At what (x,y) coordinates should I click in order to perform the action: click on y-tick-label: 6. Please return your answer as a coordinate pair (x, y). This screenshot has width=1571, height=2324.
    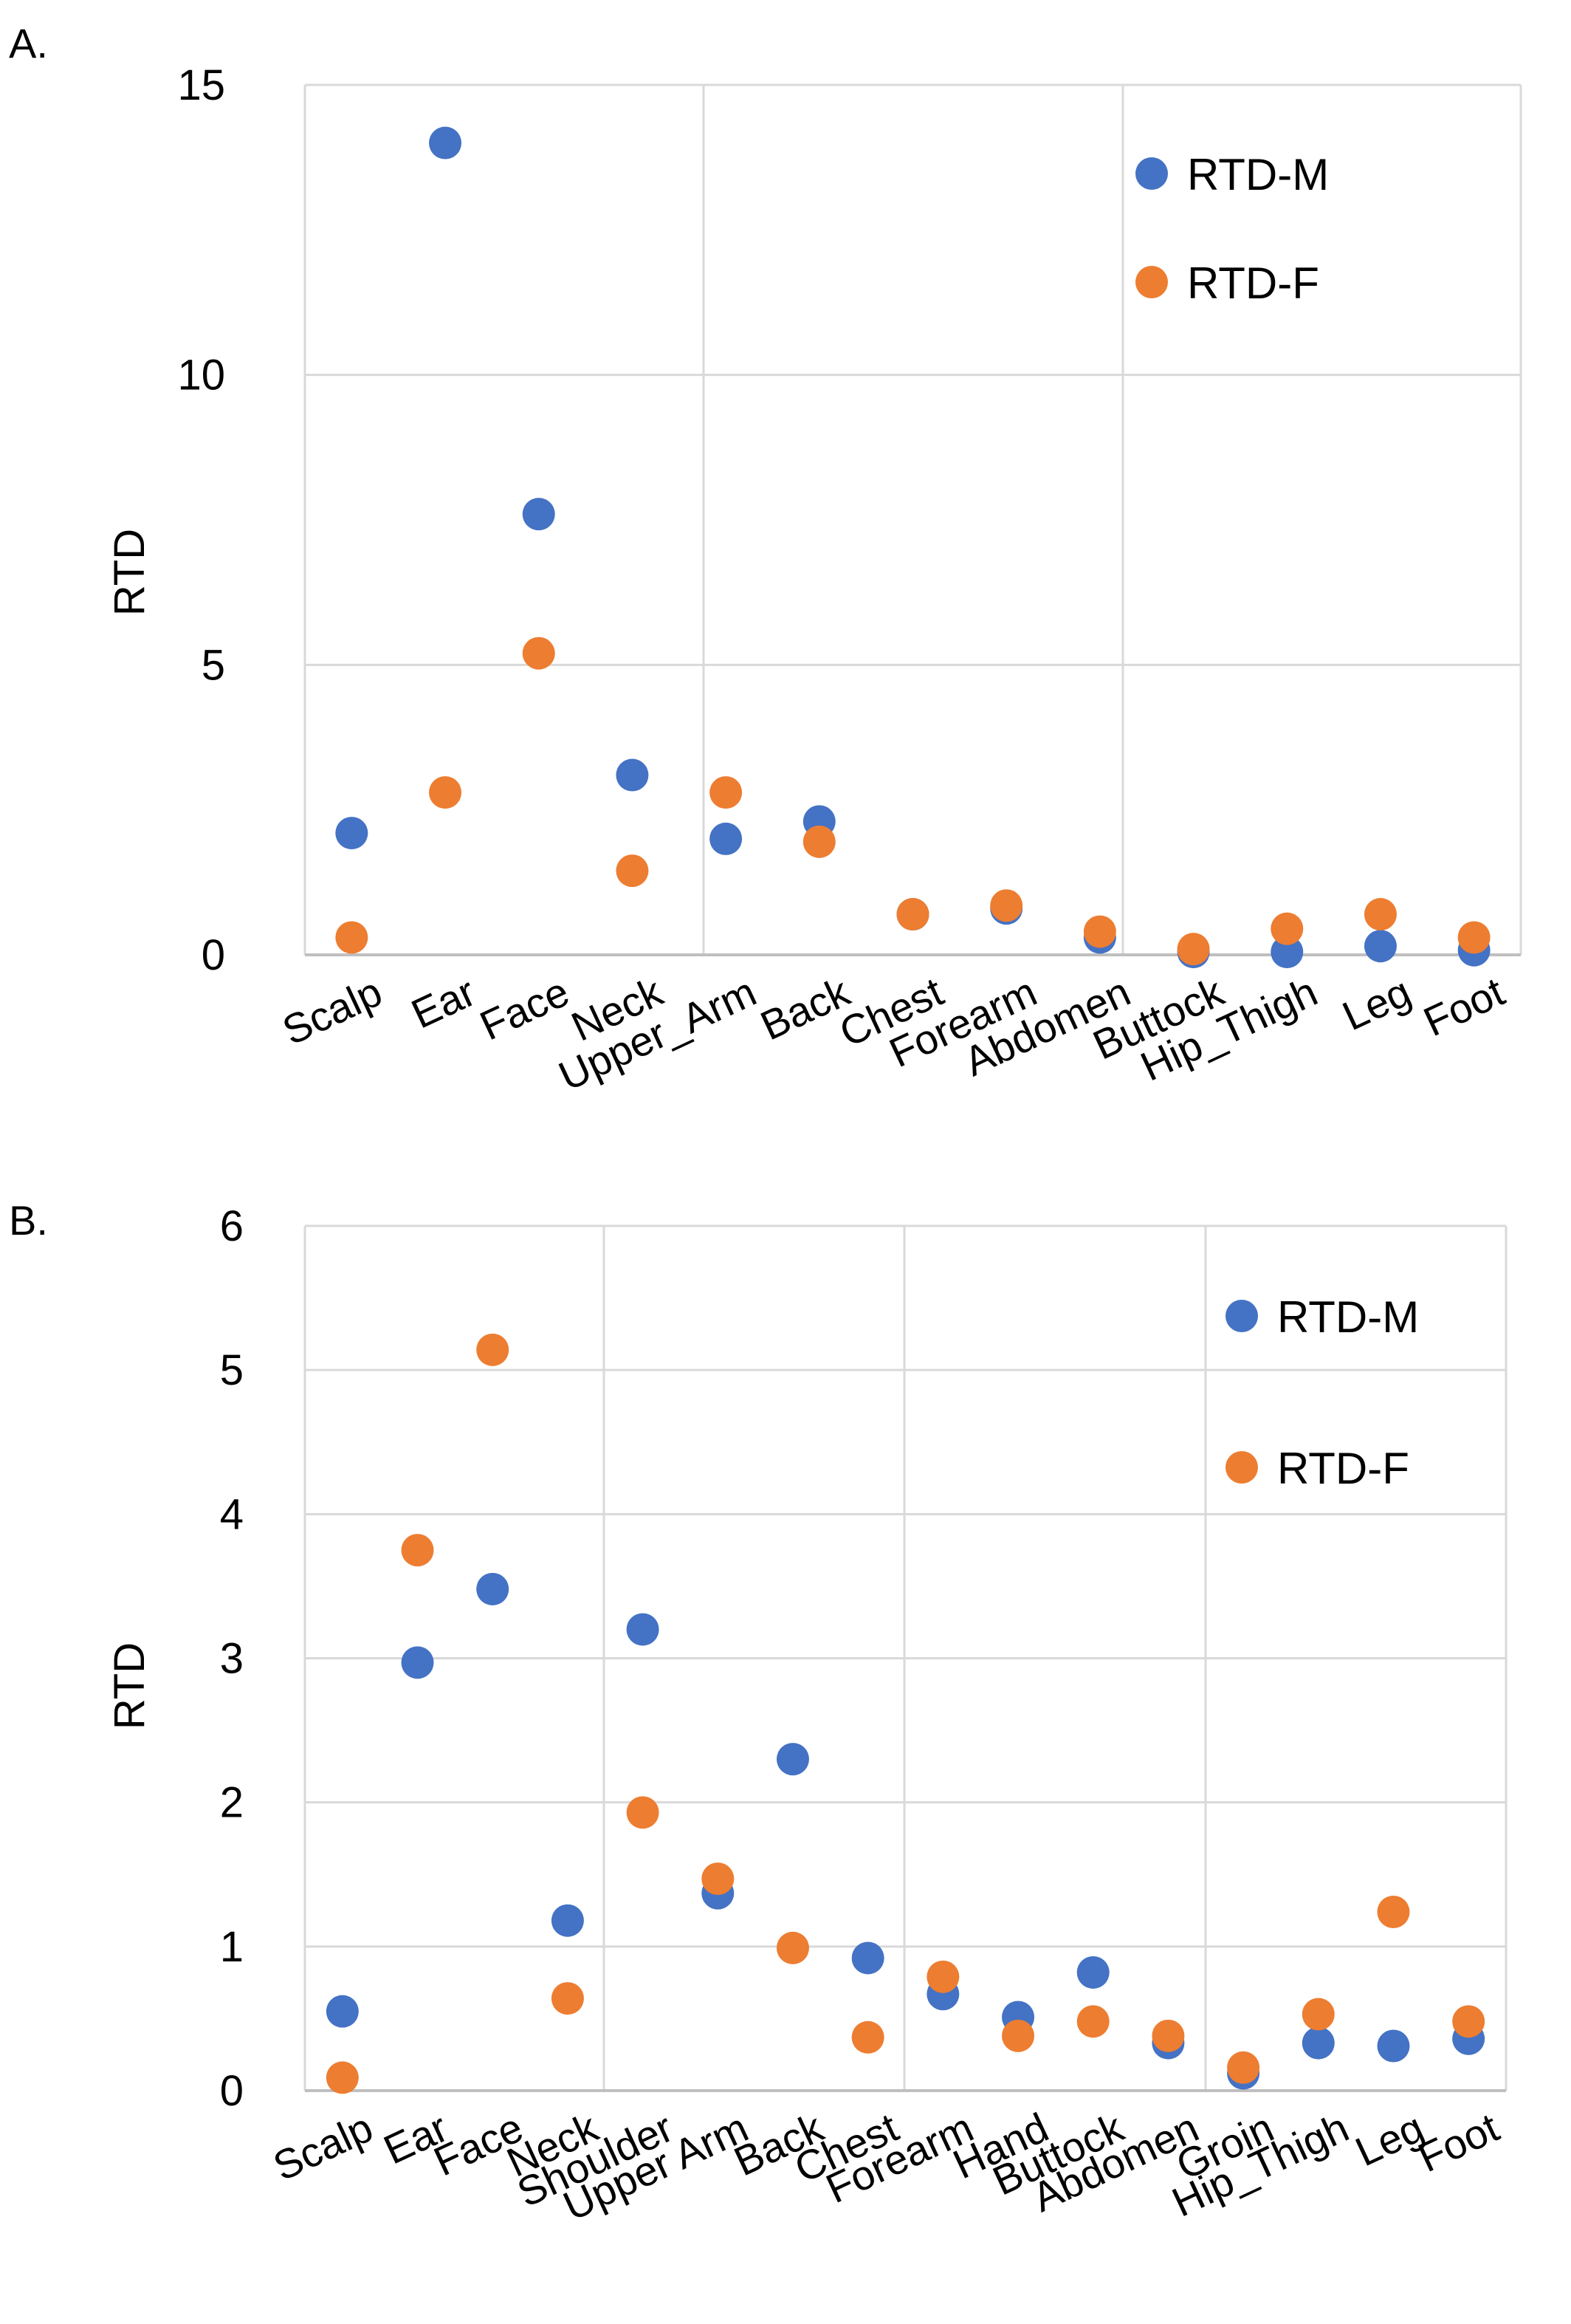
    Looking at the image, I should click on (232, 1226).